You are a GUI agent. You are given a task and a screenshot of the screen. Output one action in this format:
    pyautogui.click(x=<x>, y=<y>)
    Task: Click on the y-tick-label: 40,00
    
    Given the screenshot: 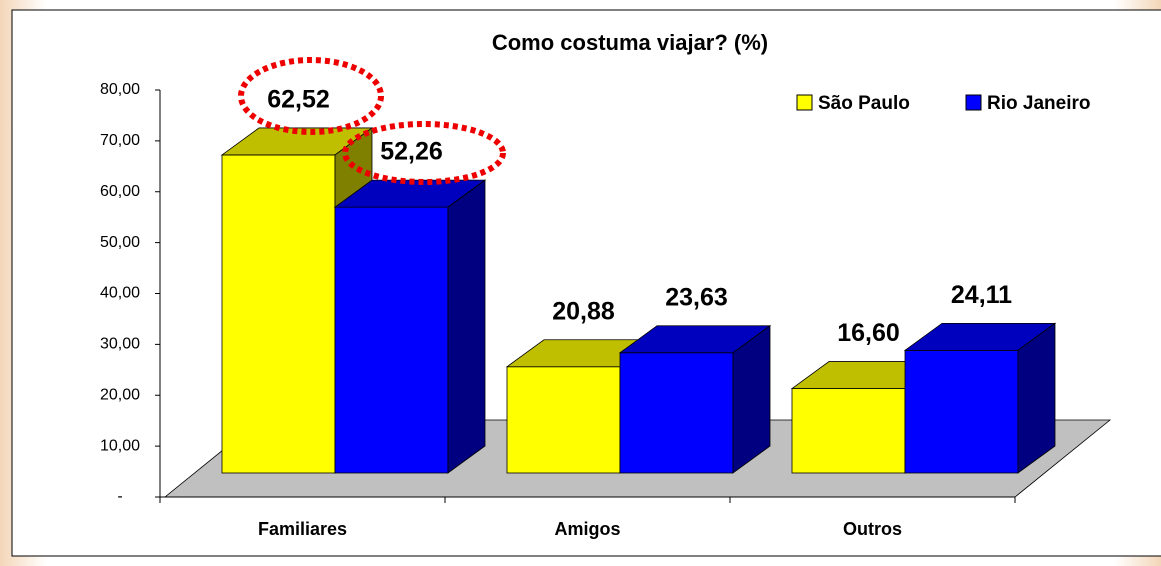 What is the action you would take?
    pyautogui.click(x=120, y=293)
    